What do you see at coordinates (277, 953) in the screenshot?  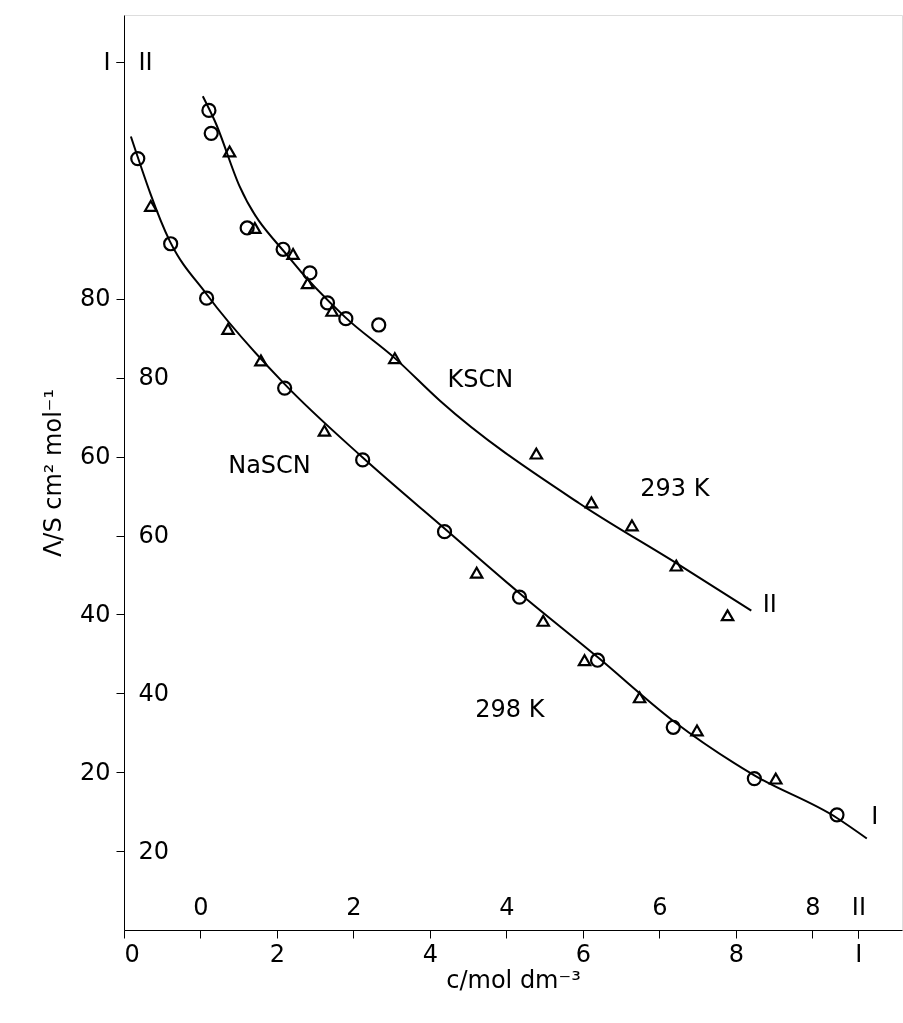 I see `x-tick-label: 2` at bounding box center [277, 953].